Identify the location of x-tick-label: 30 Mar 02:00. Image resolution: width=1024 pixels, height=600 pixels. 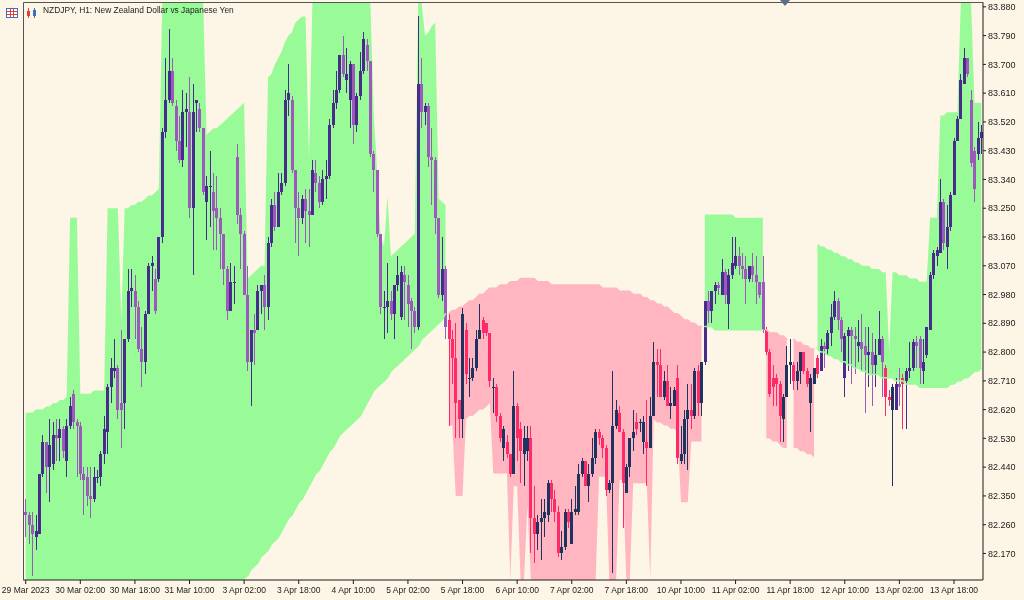
(80, 590).